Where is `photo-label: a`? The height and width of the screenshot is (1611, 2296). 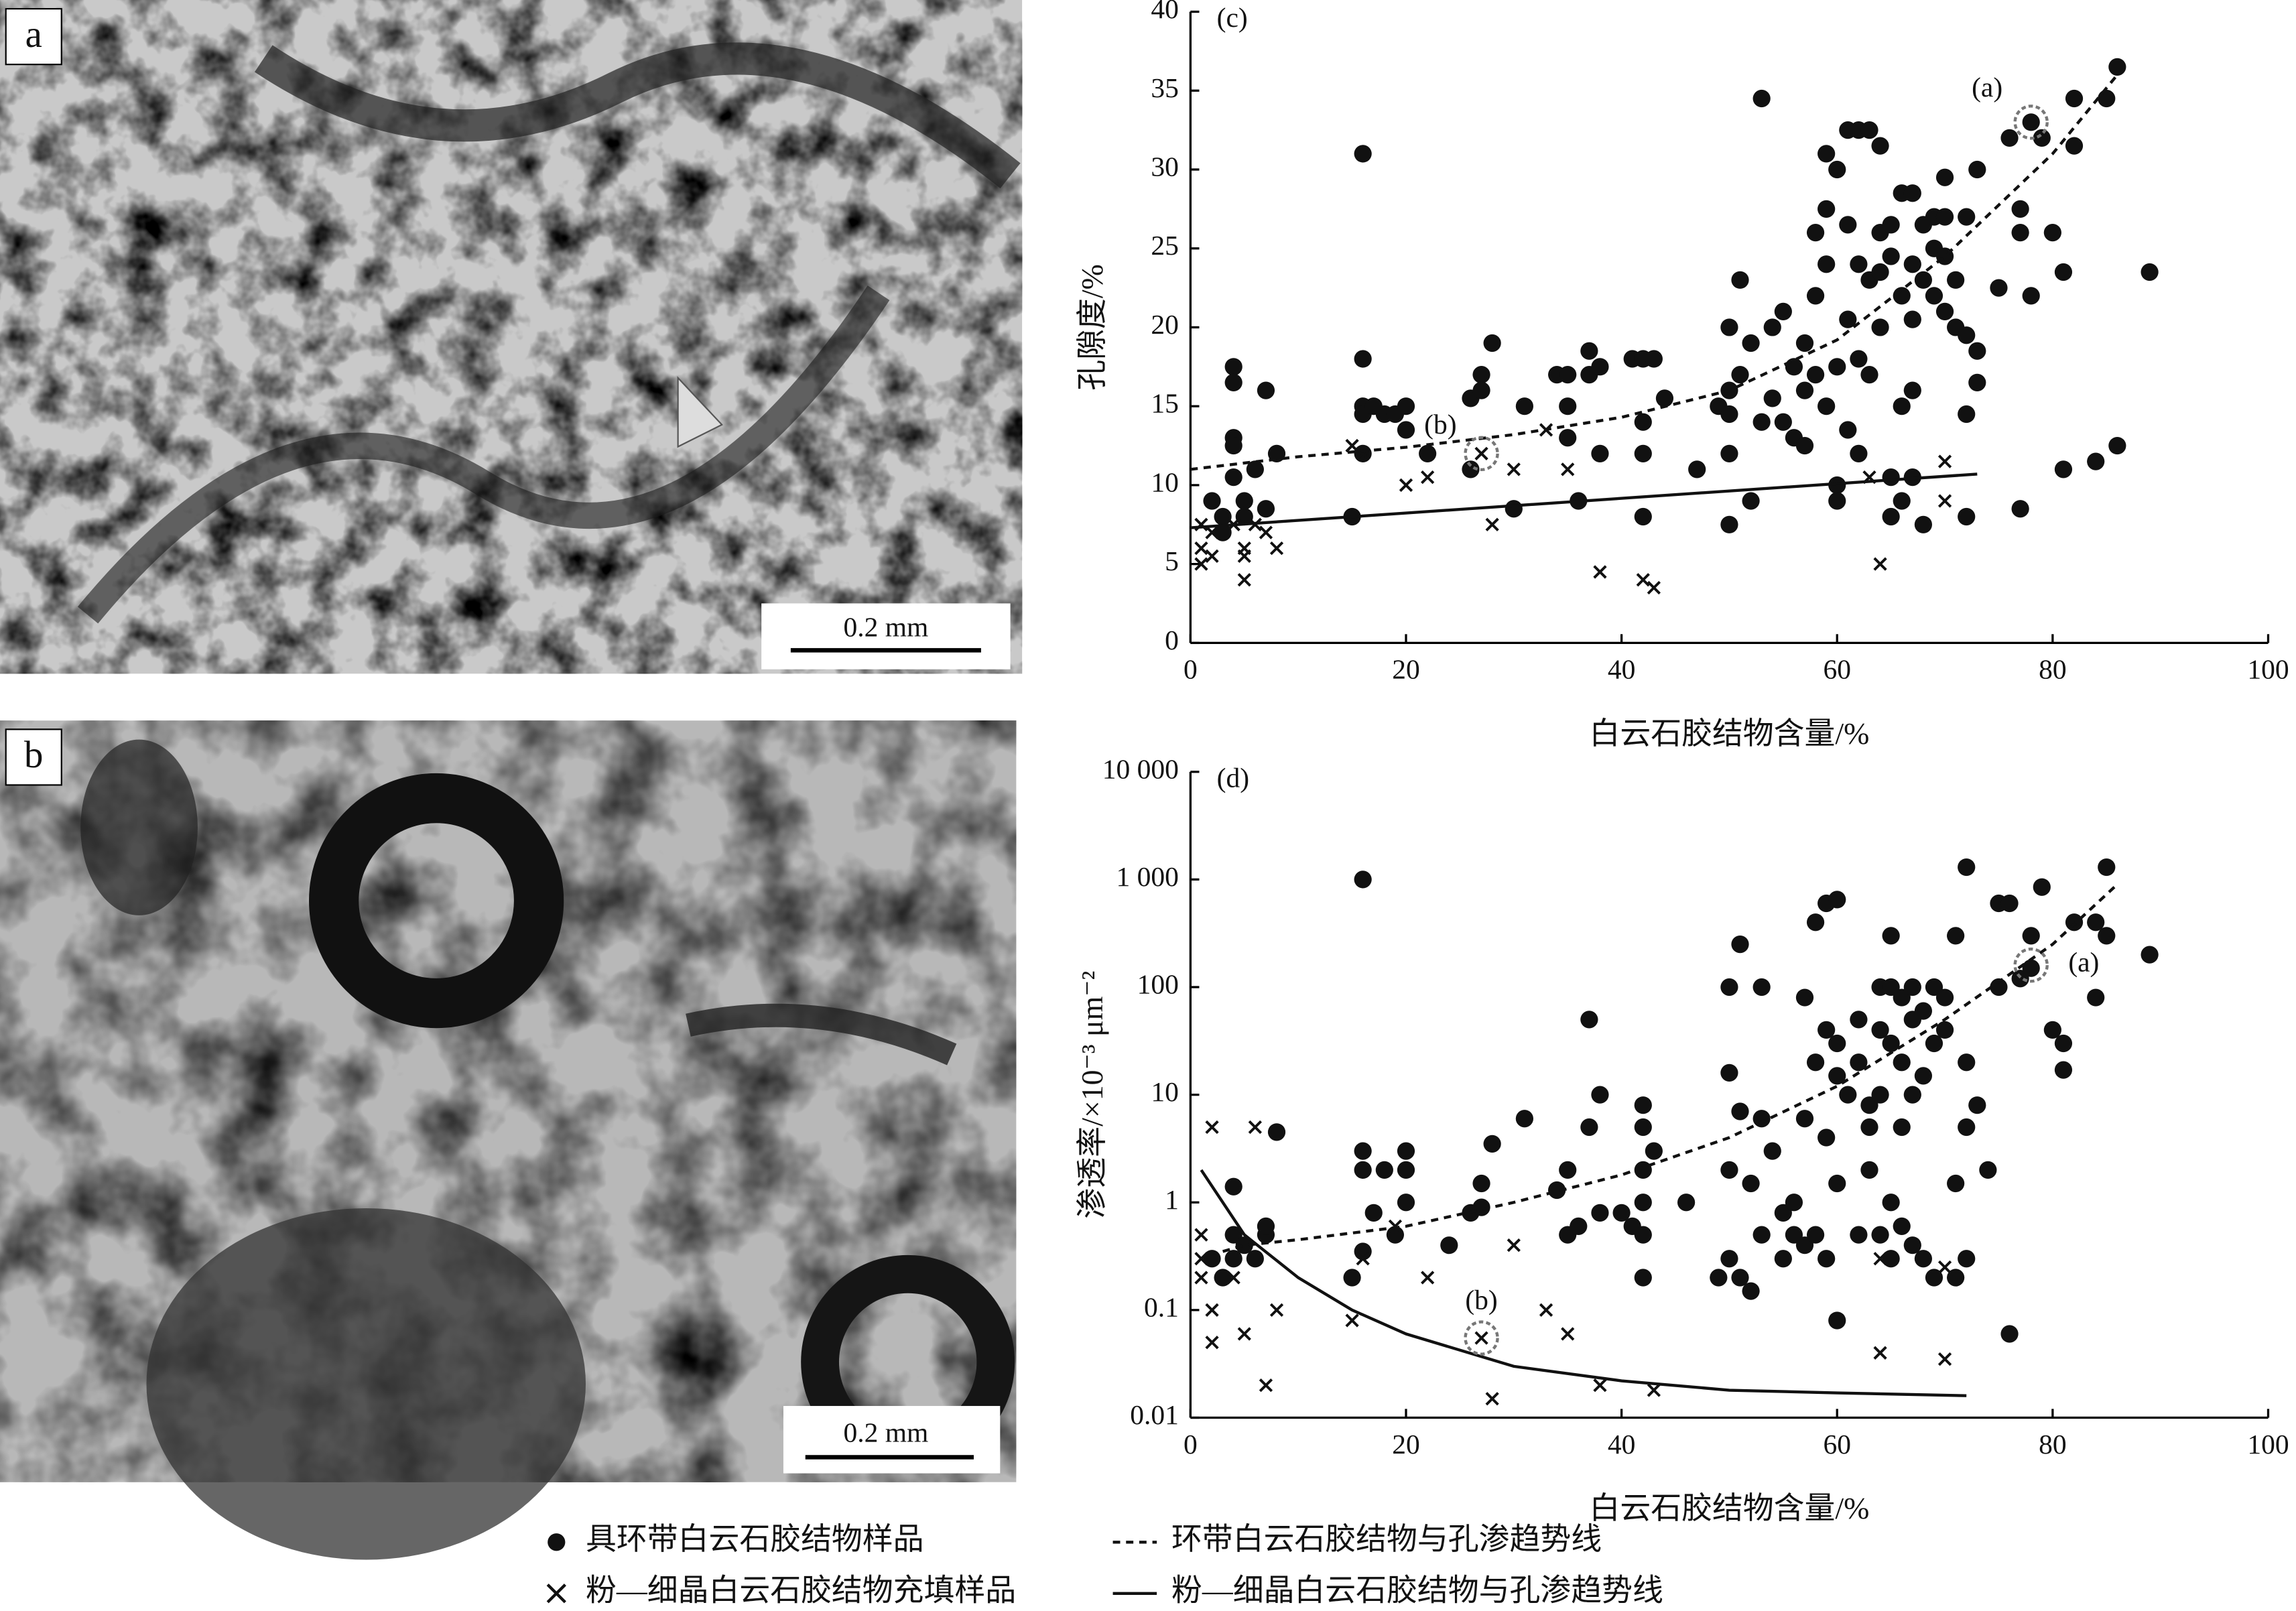
photo-label: a is located at coordinates (33, 34).